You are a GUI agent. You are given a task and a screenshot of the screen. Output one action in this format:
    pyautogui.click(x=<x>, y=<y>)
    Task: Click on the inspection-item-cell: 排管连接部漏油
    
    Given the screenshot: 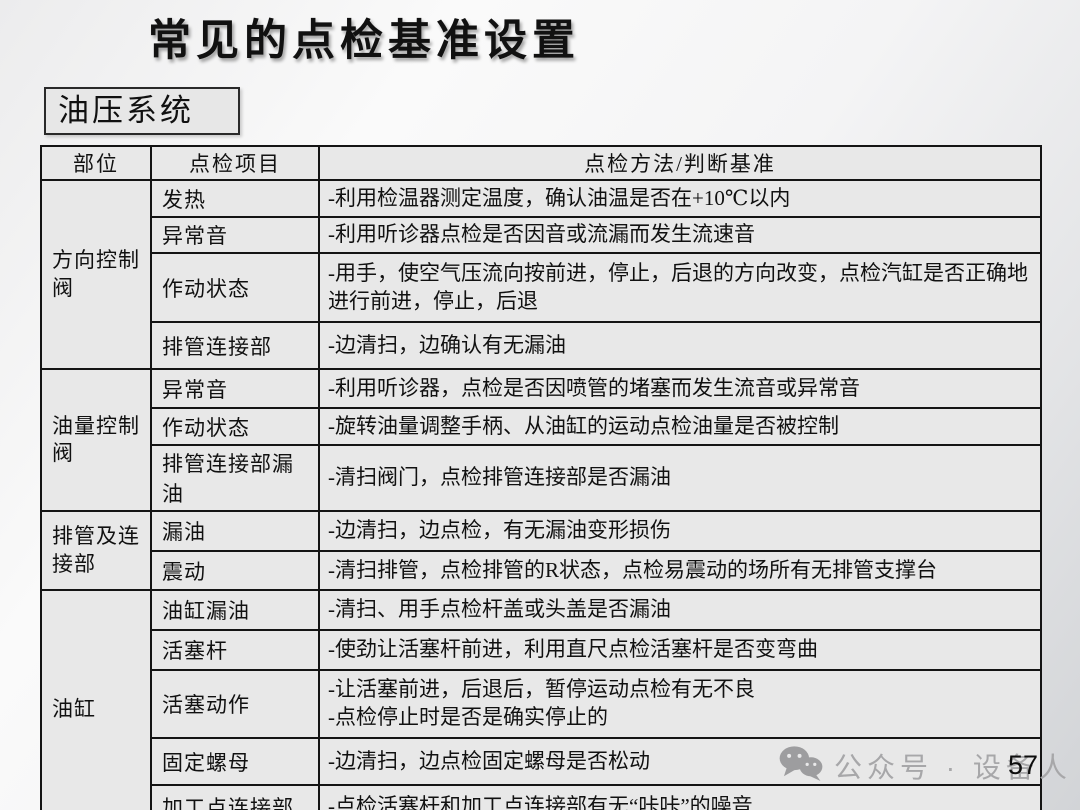 What is the action you would take?
    pyautogui.click(x=235, y=478)
    